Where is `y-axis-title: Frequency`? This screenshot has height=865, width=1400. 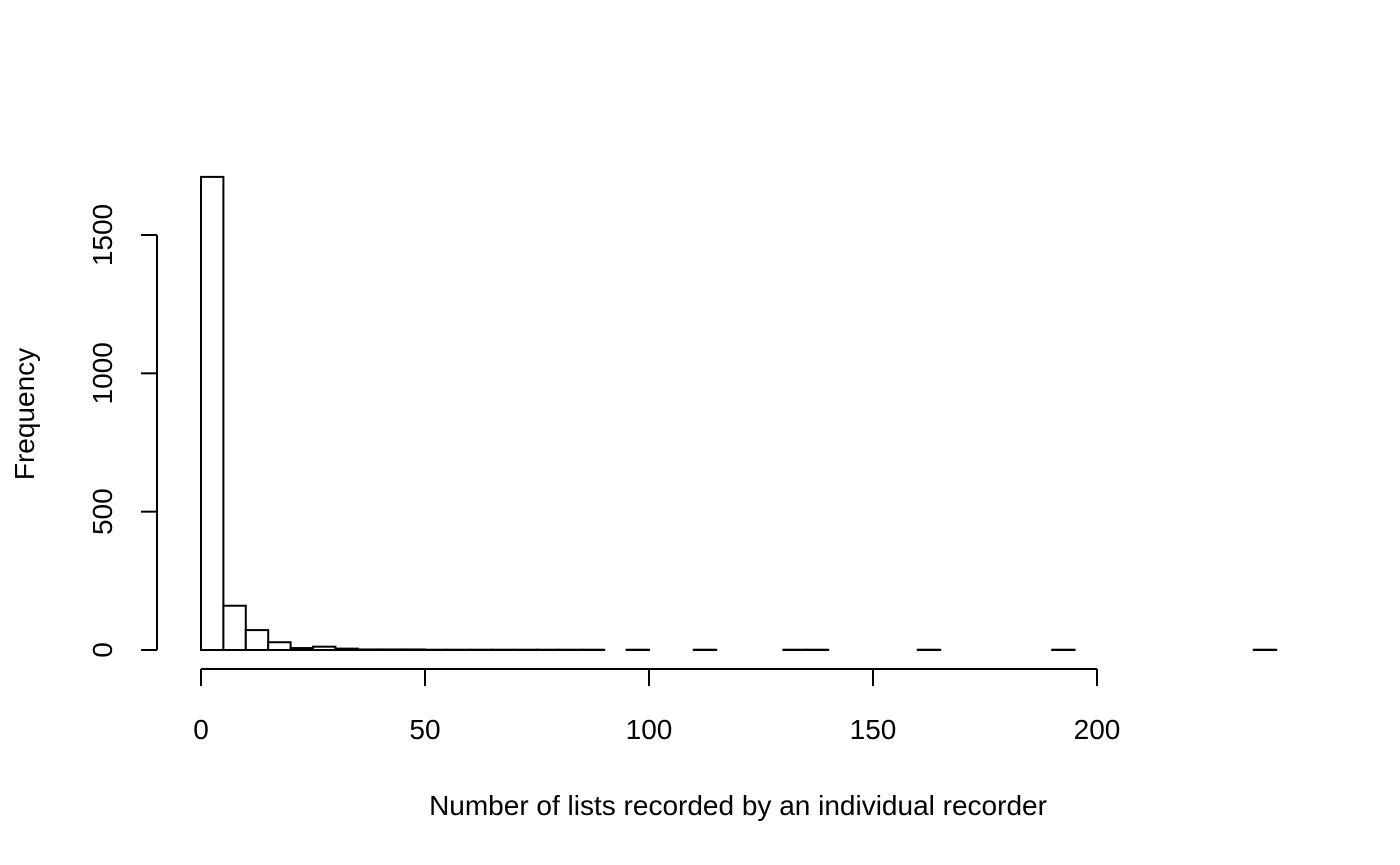
y-axis-title: Frequency is located at coordinates (24, 414).